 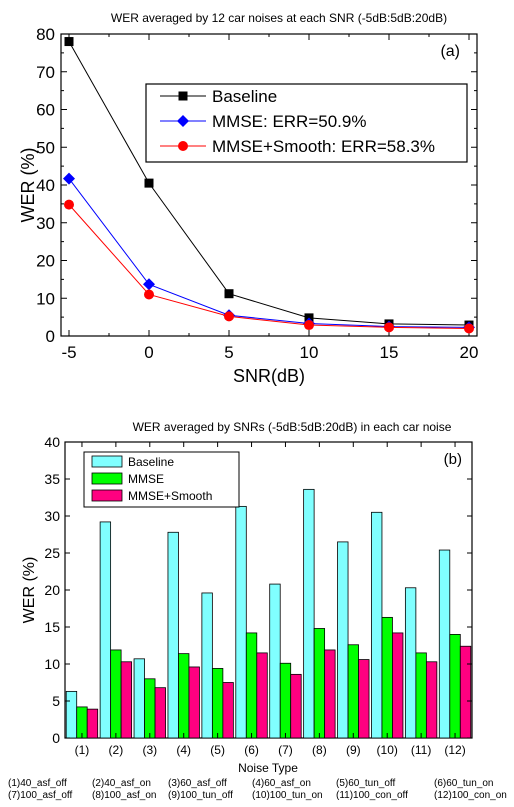 What do you see at coordinates (197, 783) in the screenshot?
I see `chart-b-footnote: (3)60_asf_off` at bounding box center [197, 783].